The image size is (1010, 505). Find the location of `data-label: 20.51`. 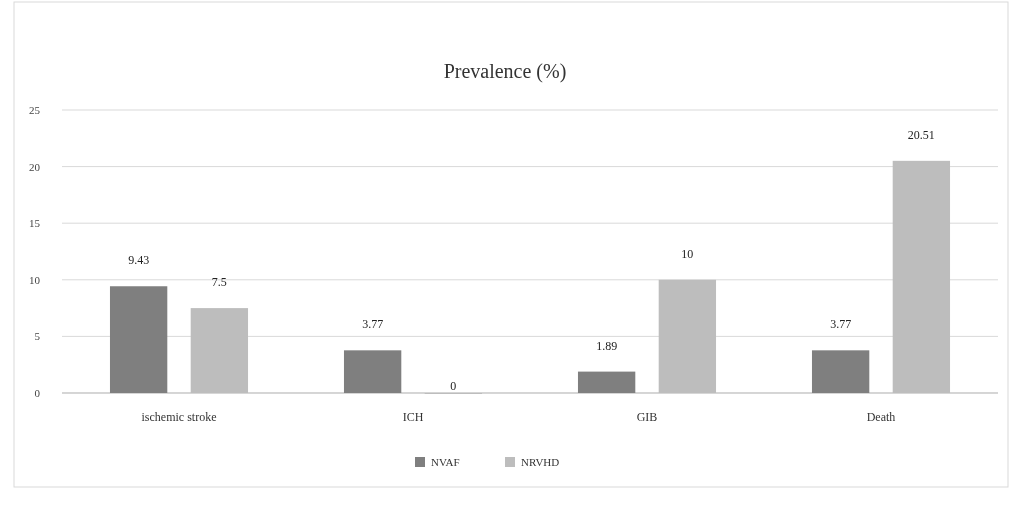

data-label: 20.51 is located at coordinates (921, 134).